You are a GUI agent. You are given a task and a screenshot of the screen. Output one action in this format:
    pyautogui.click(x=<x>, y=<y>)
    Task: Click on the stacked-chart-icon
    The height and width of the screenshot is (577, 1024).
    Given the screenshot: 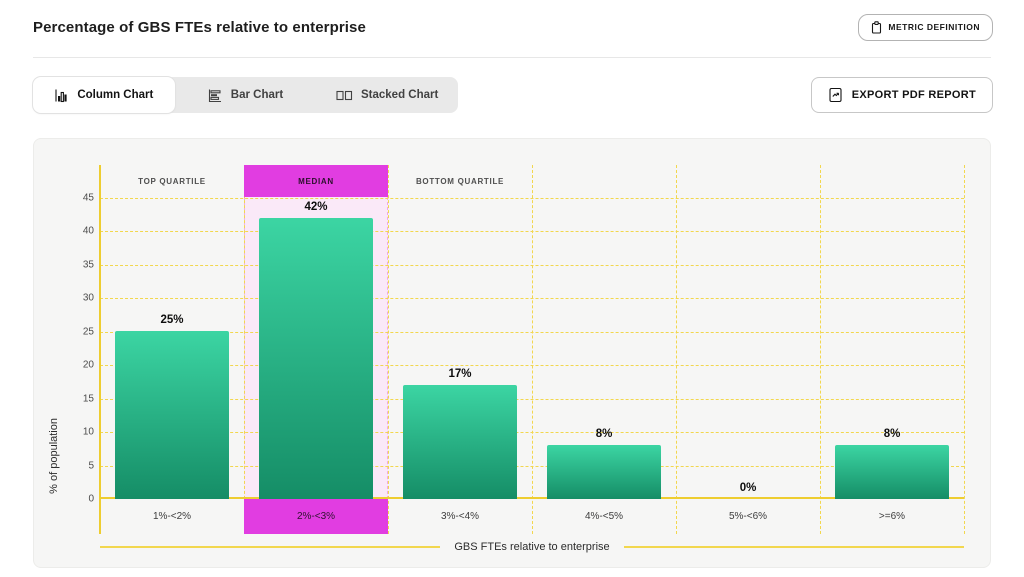 What is the action you would take?
    pyautogui.click(x=344, y=95)
    